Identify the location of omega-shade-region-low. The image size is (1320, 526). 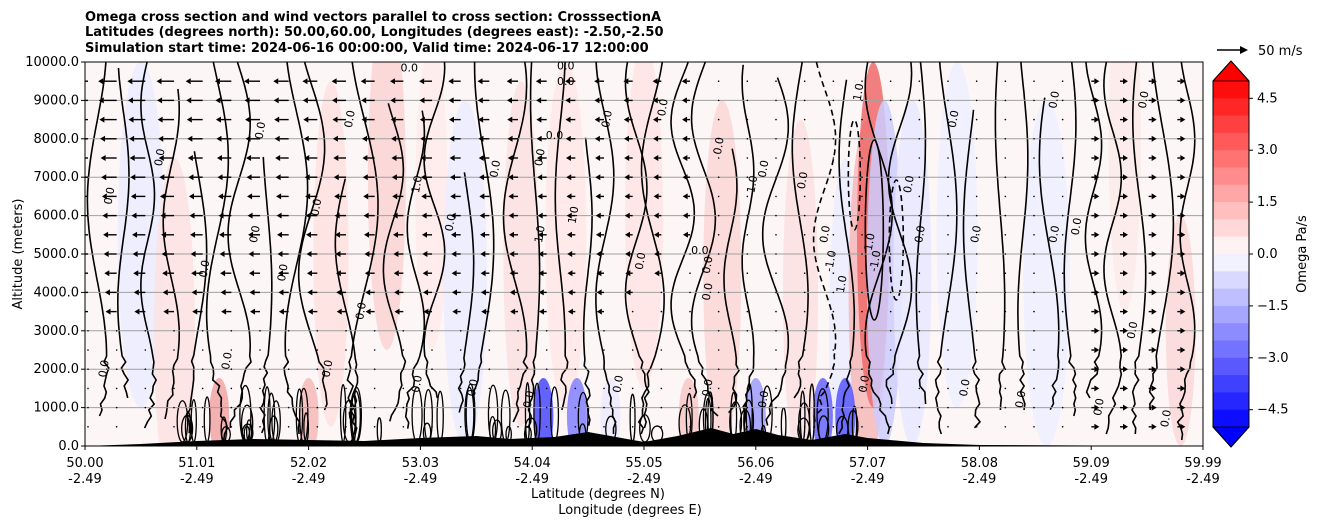
(219, 412).